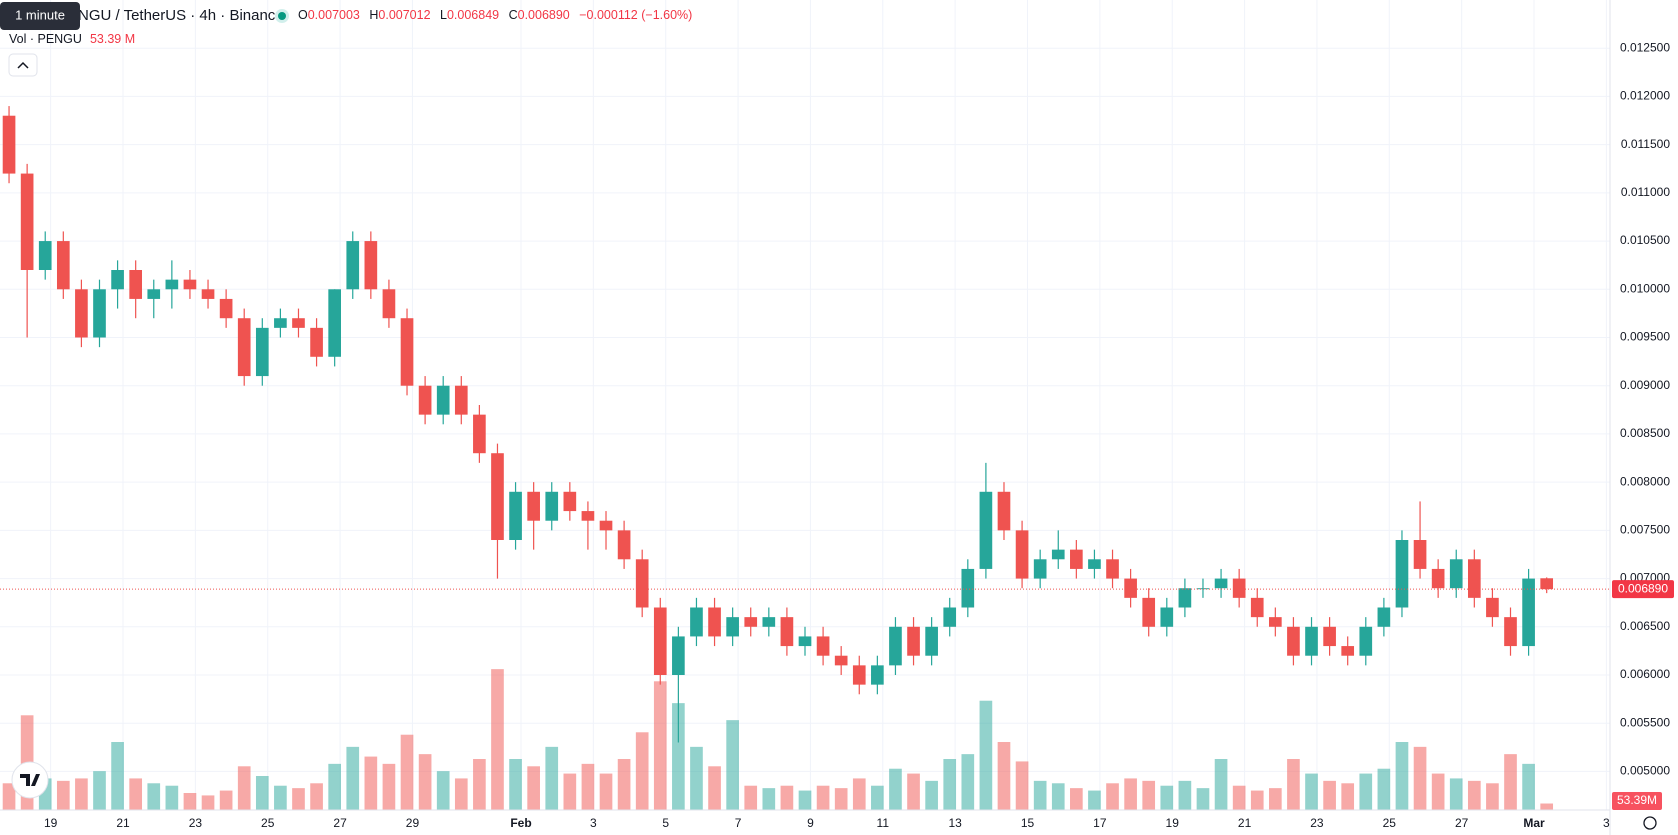  I want to click on last-volume-box, so click(1637, 801).